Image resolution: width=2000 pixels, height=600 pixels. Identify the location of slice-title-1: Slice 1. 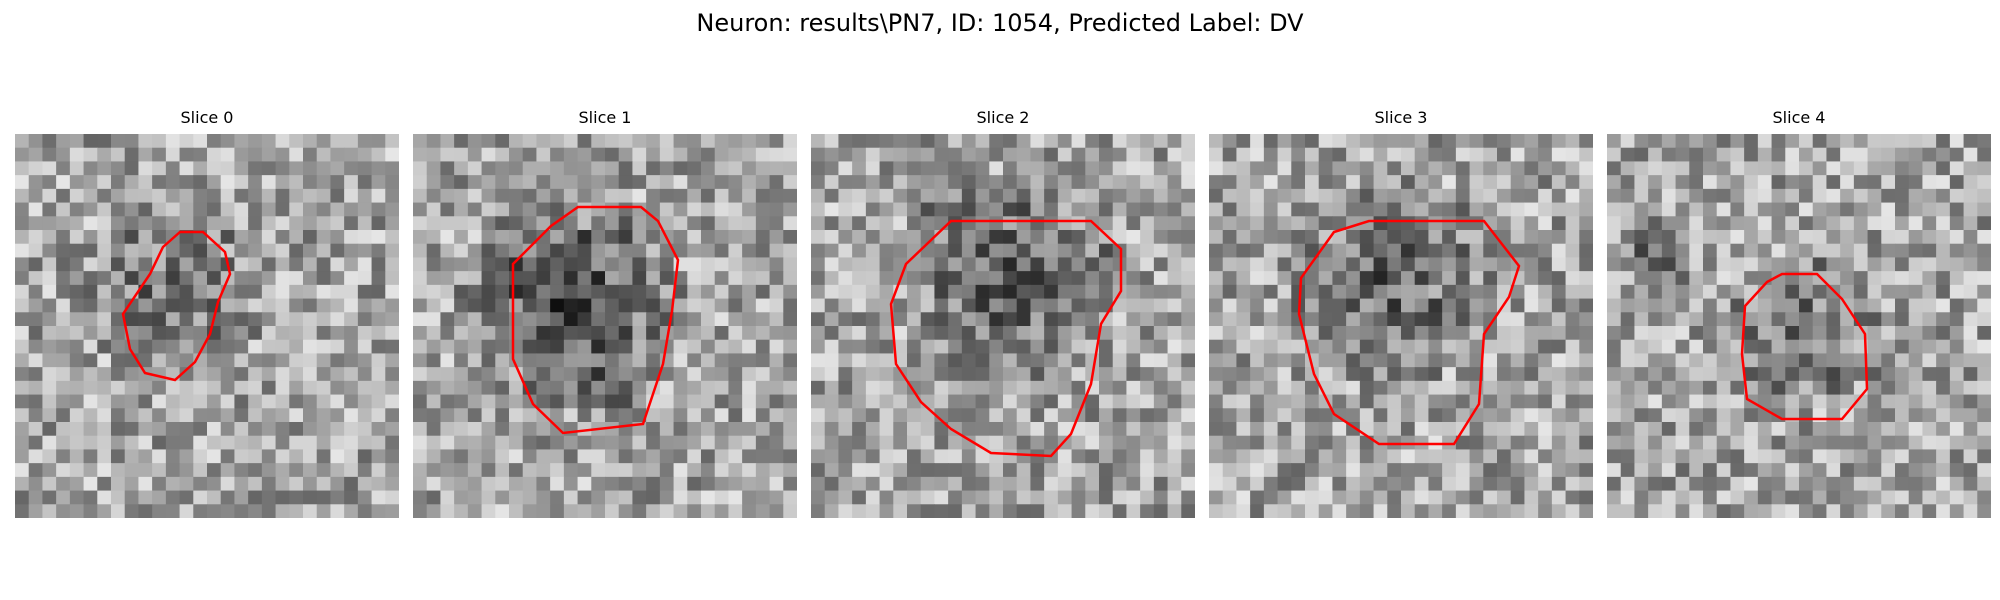
(605, 118).